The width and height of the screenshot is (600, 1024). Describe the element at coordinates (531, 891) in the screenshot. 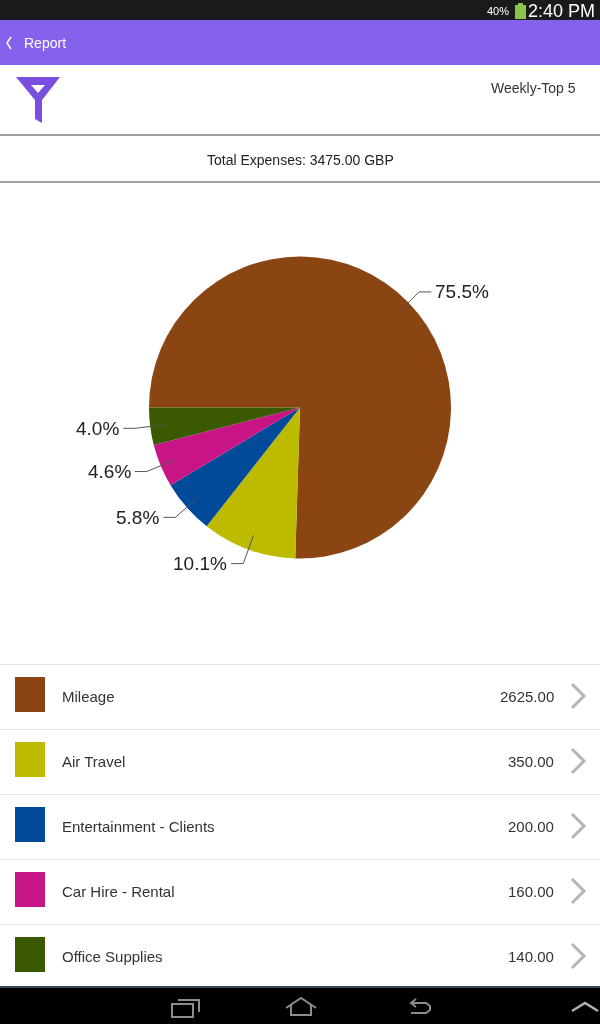

I see `text: 160.00` at that location.